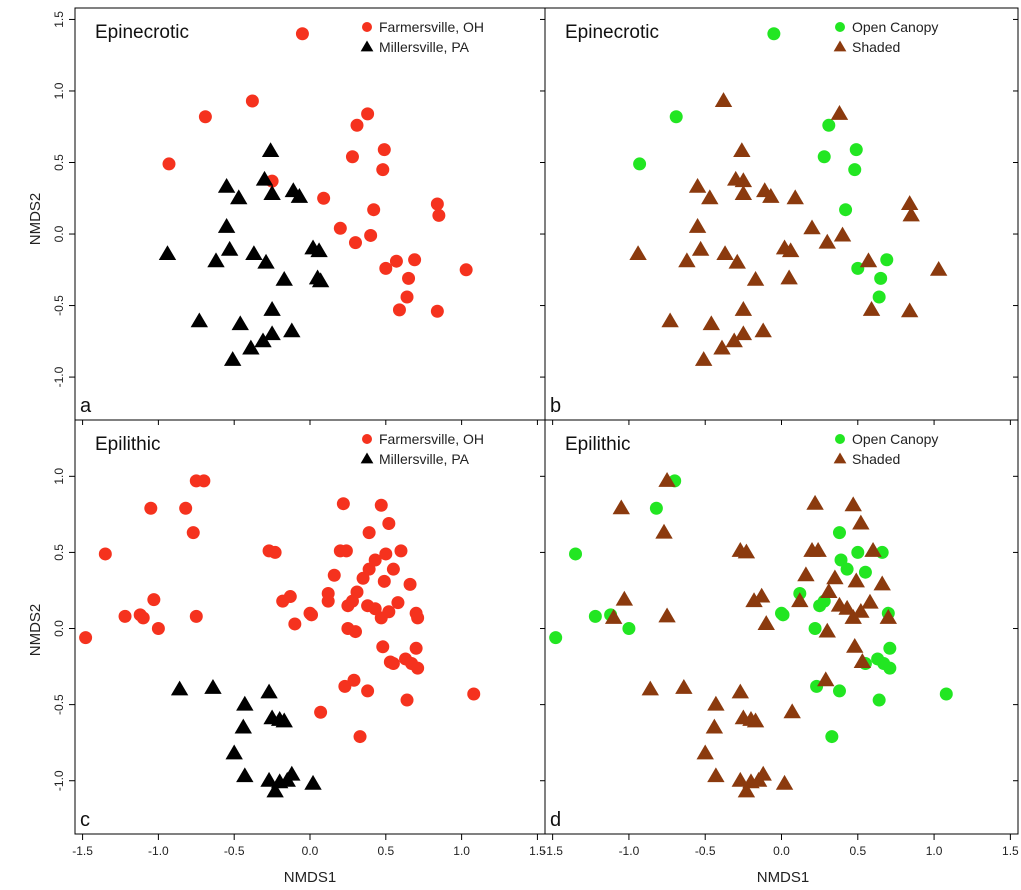  What do you see at coordinates (310, 877) in the screenshot?
I see `x-axis-title-left: NMDS1` at bounding box center [310, 877].